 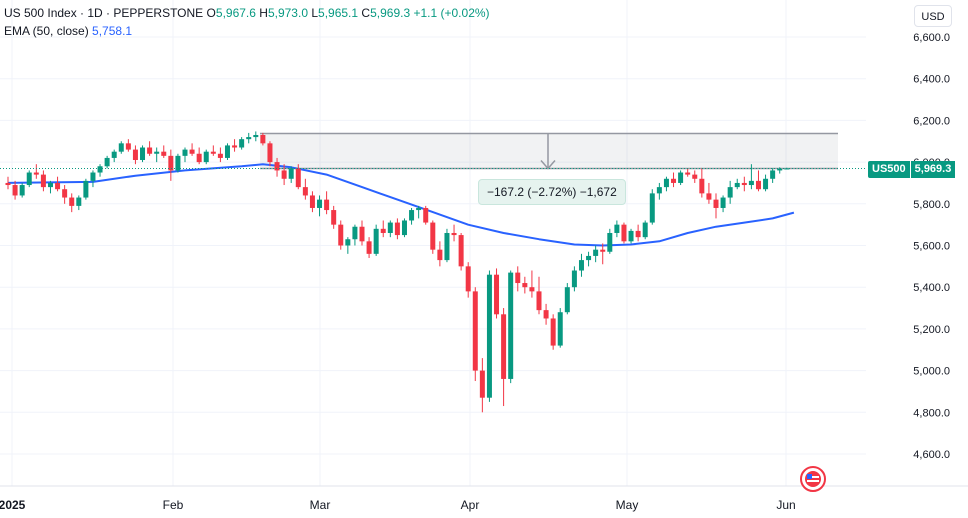 I want to click on legend-close: 5,969.3, so click(x=390, y=13).